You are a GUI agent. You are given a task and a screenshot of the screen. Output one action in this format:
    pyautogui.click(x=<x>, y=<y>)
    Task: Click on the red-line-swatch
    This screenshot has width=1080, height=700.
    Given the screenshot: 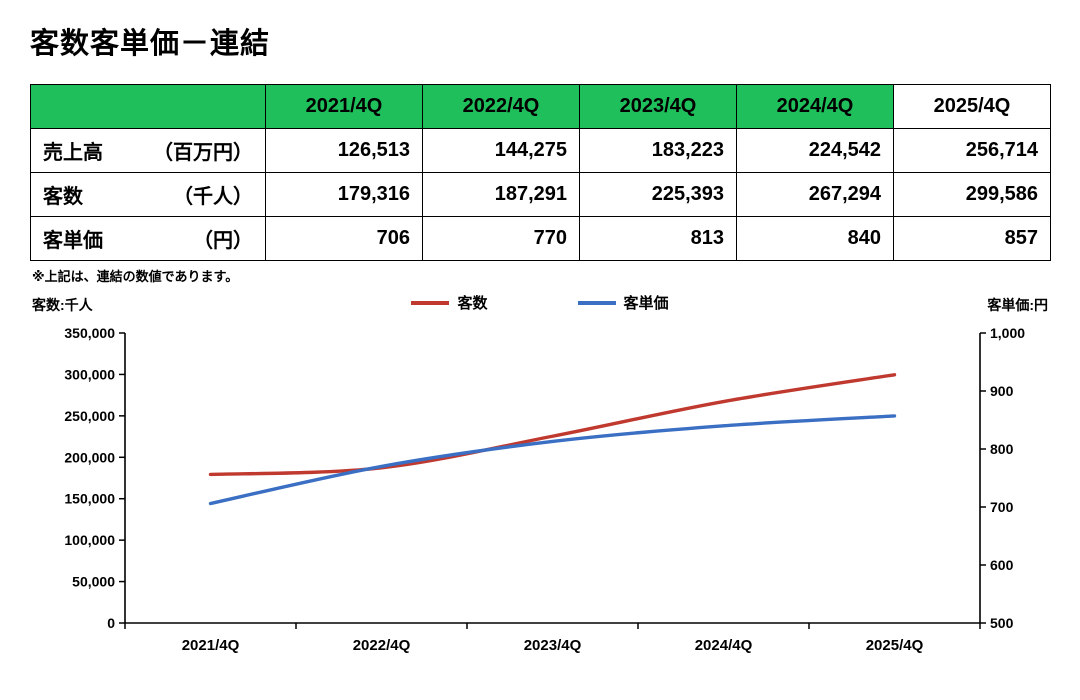 What is the action you would take?
    pyautogui.click(x=430, y=302)
    